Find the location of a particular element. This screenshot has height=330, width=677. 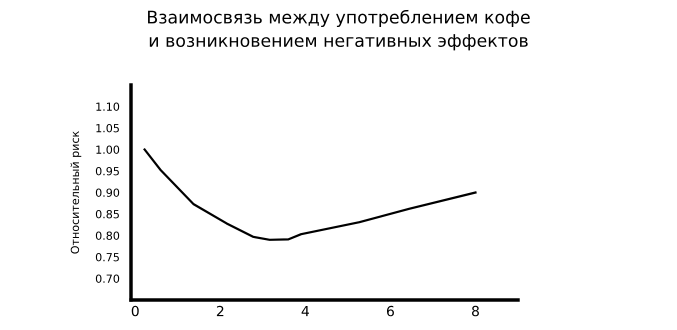

y-tick-label: 0.75 is located at coordinates (107, 257).